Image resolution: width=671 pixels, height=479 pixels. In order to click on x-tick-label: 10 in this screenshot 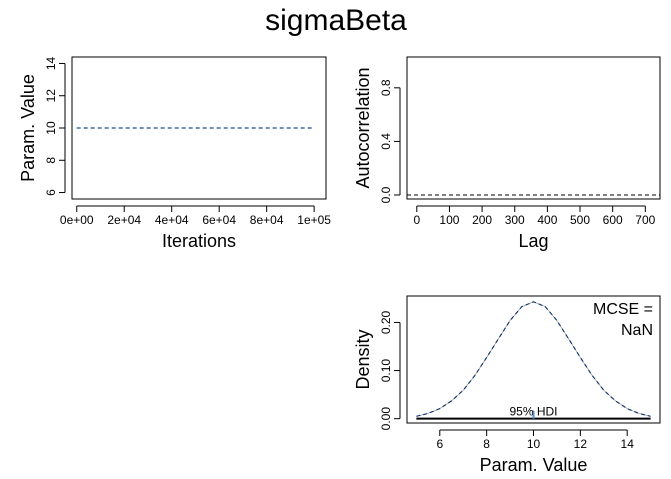, I will do `click(534, 444)`.